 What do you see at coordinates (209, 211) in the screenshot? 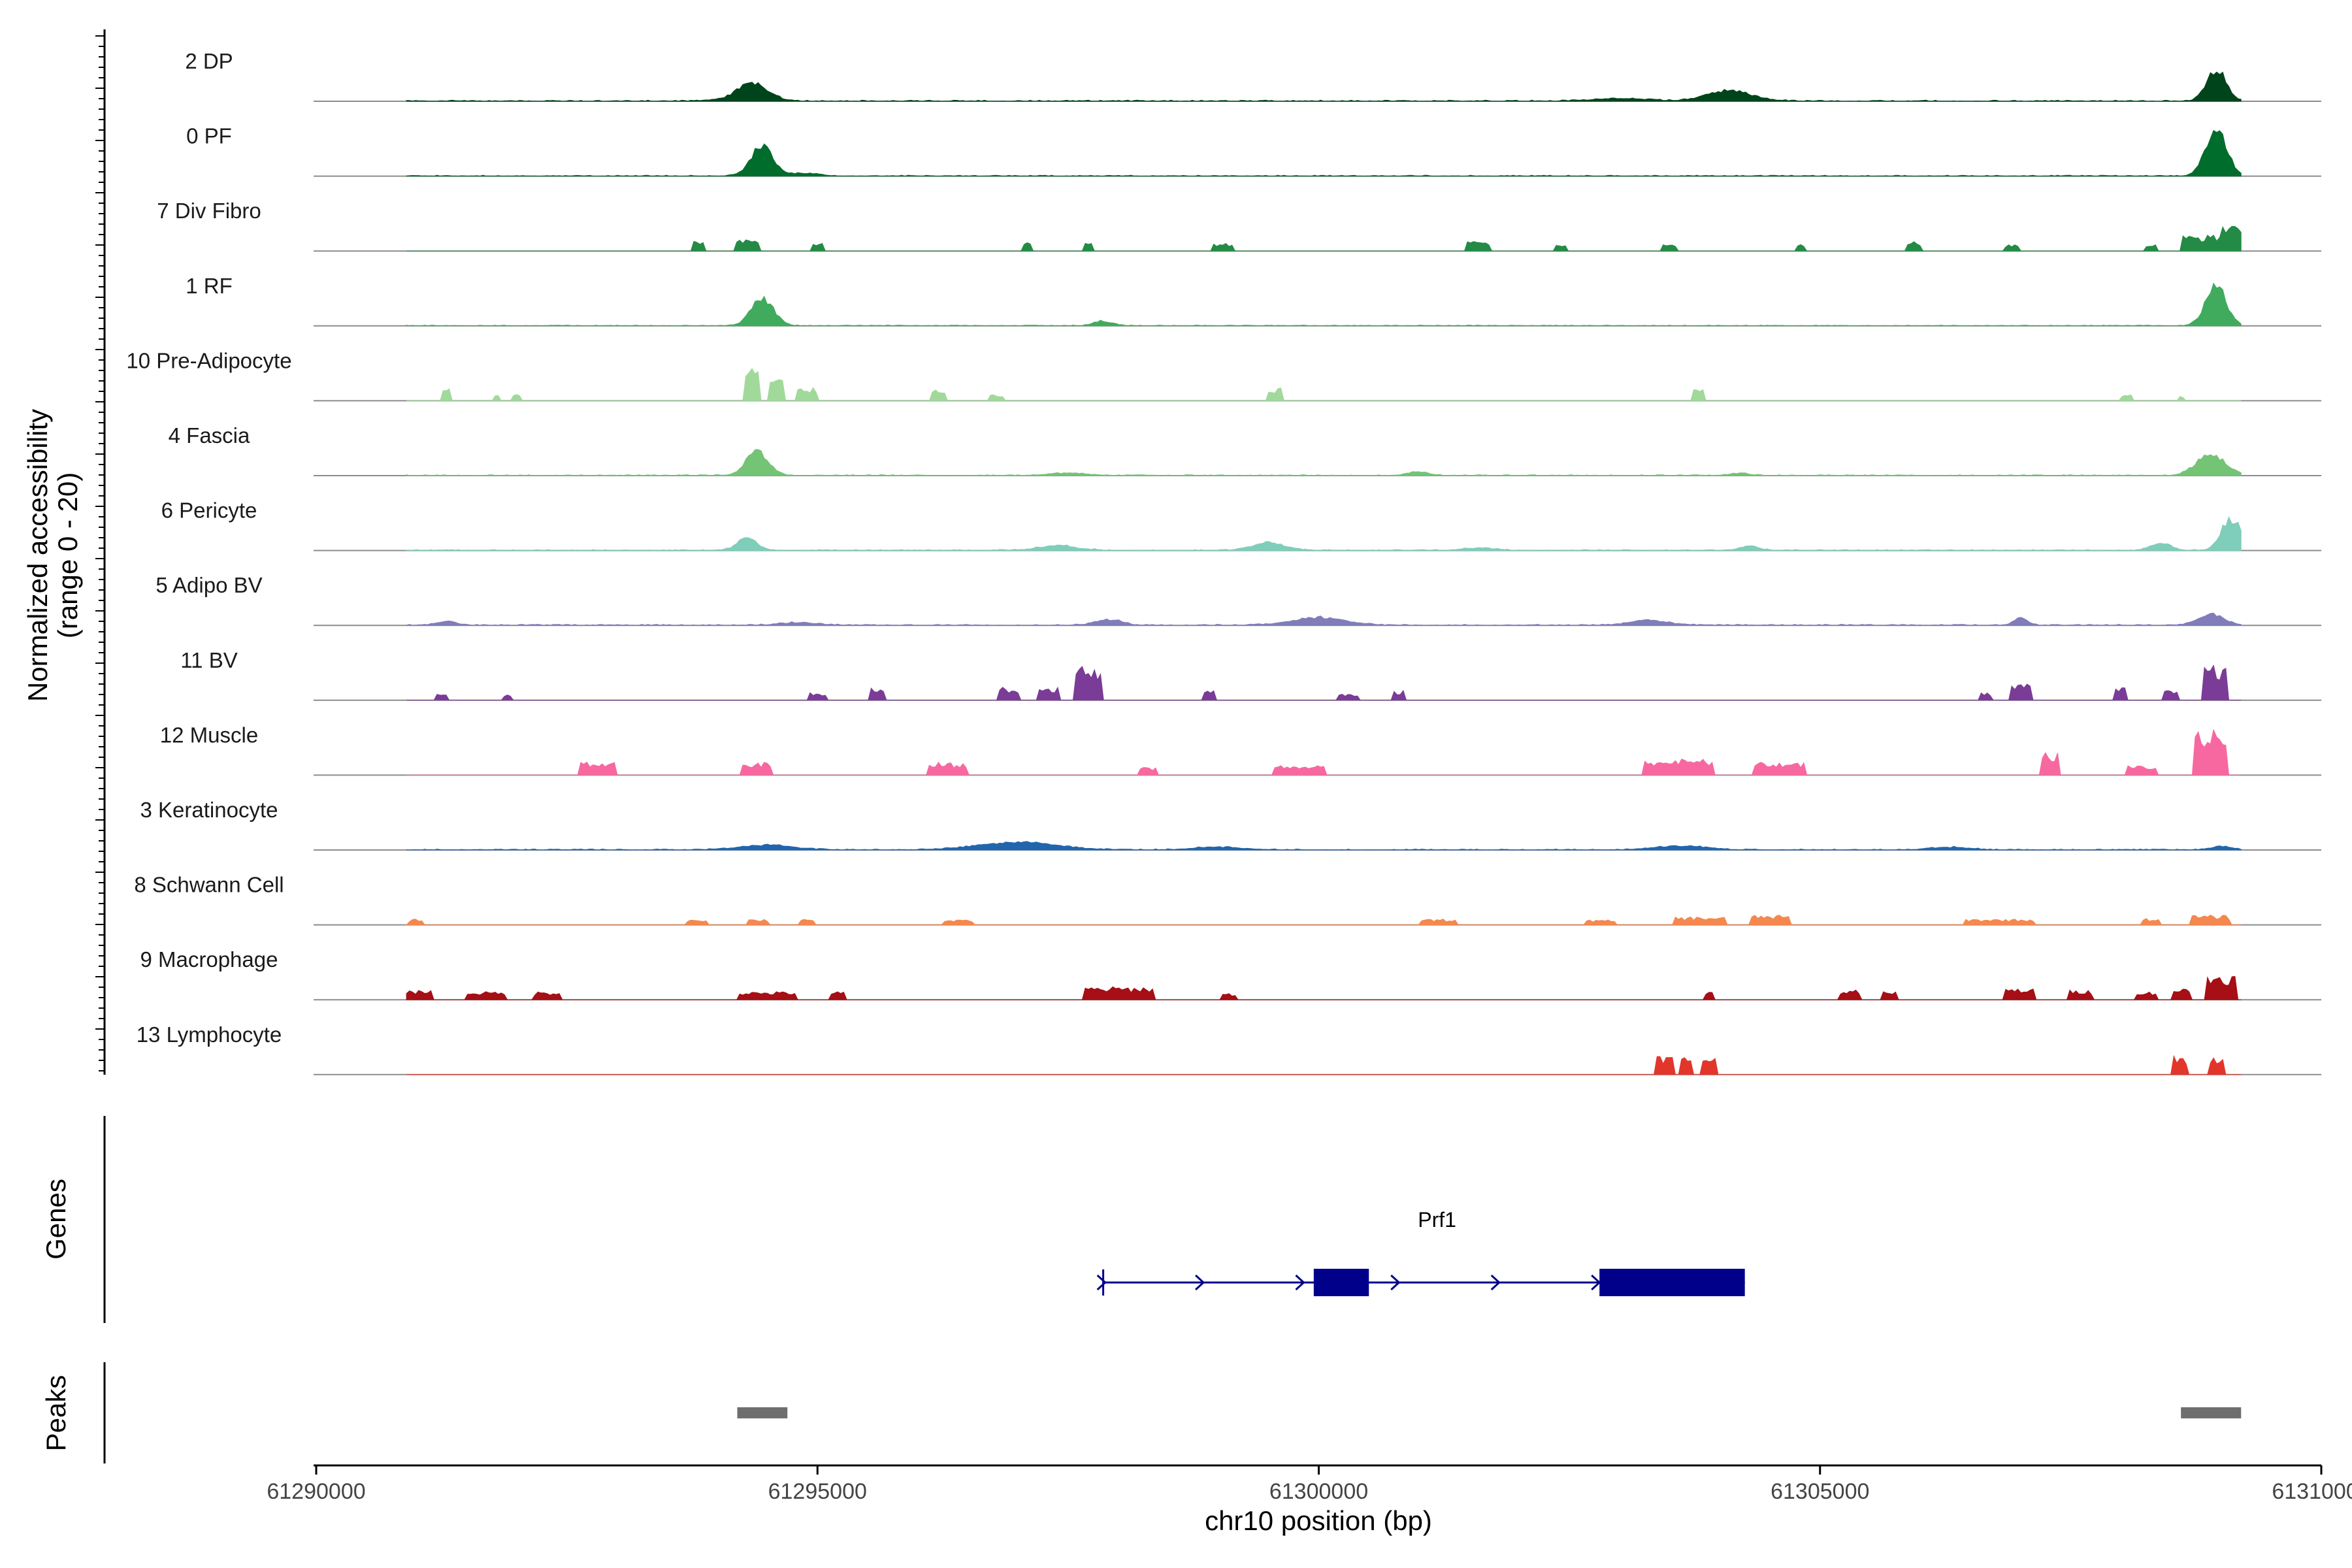
I see `track-label: 7 Div Fibro` at bounding box center [209, 211].